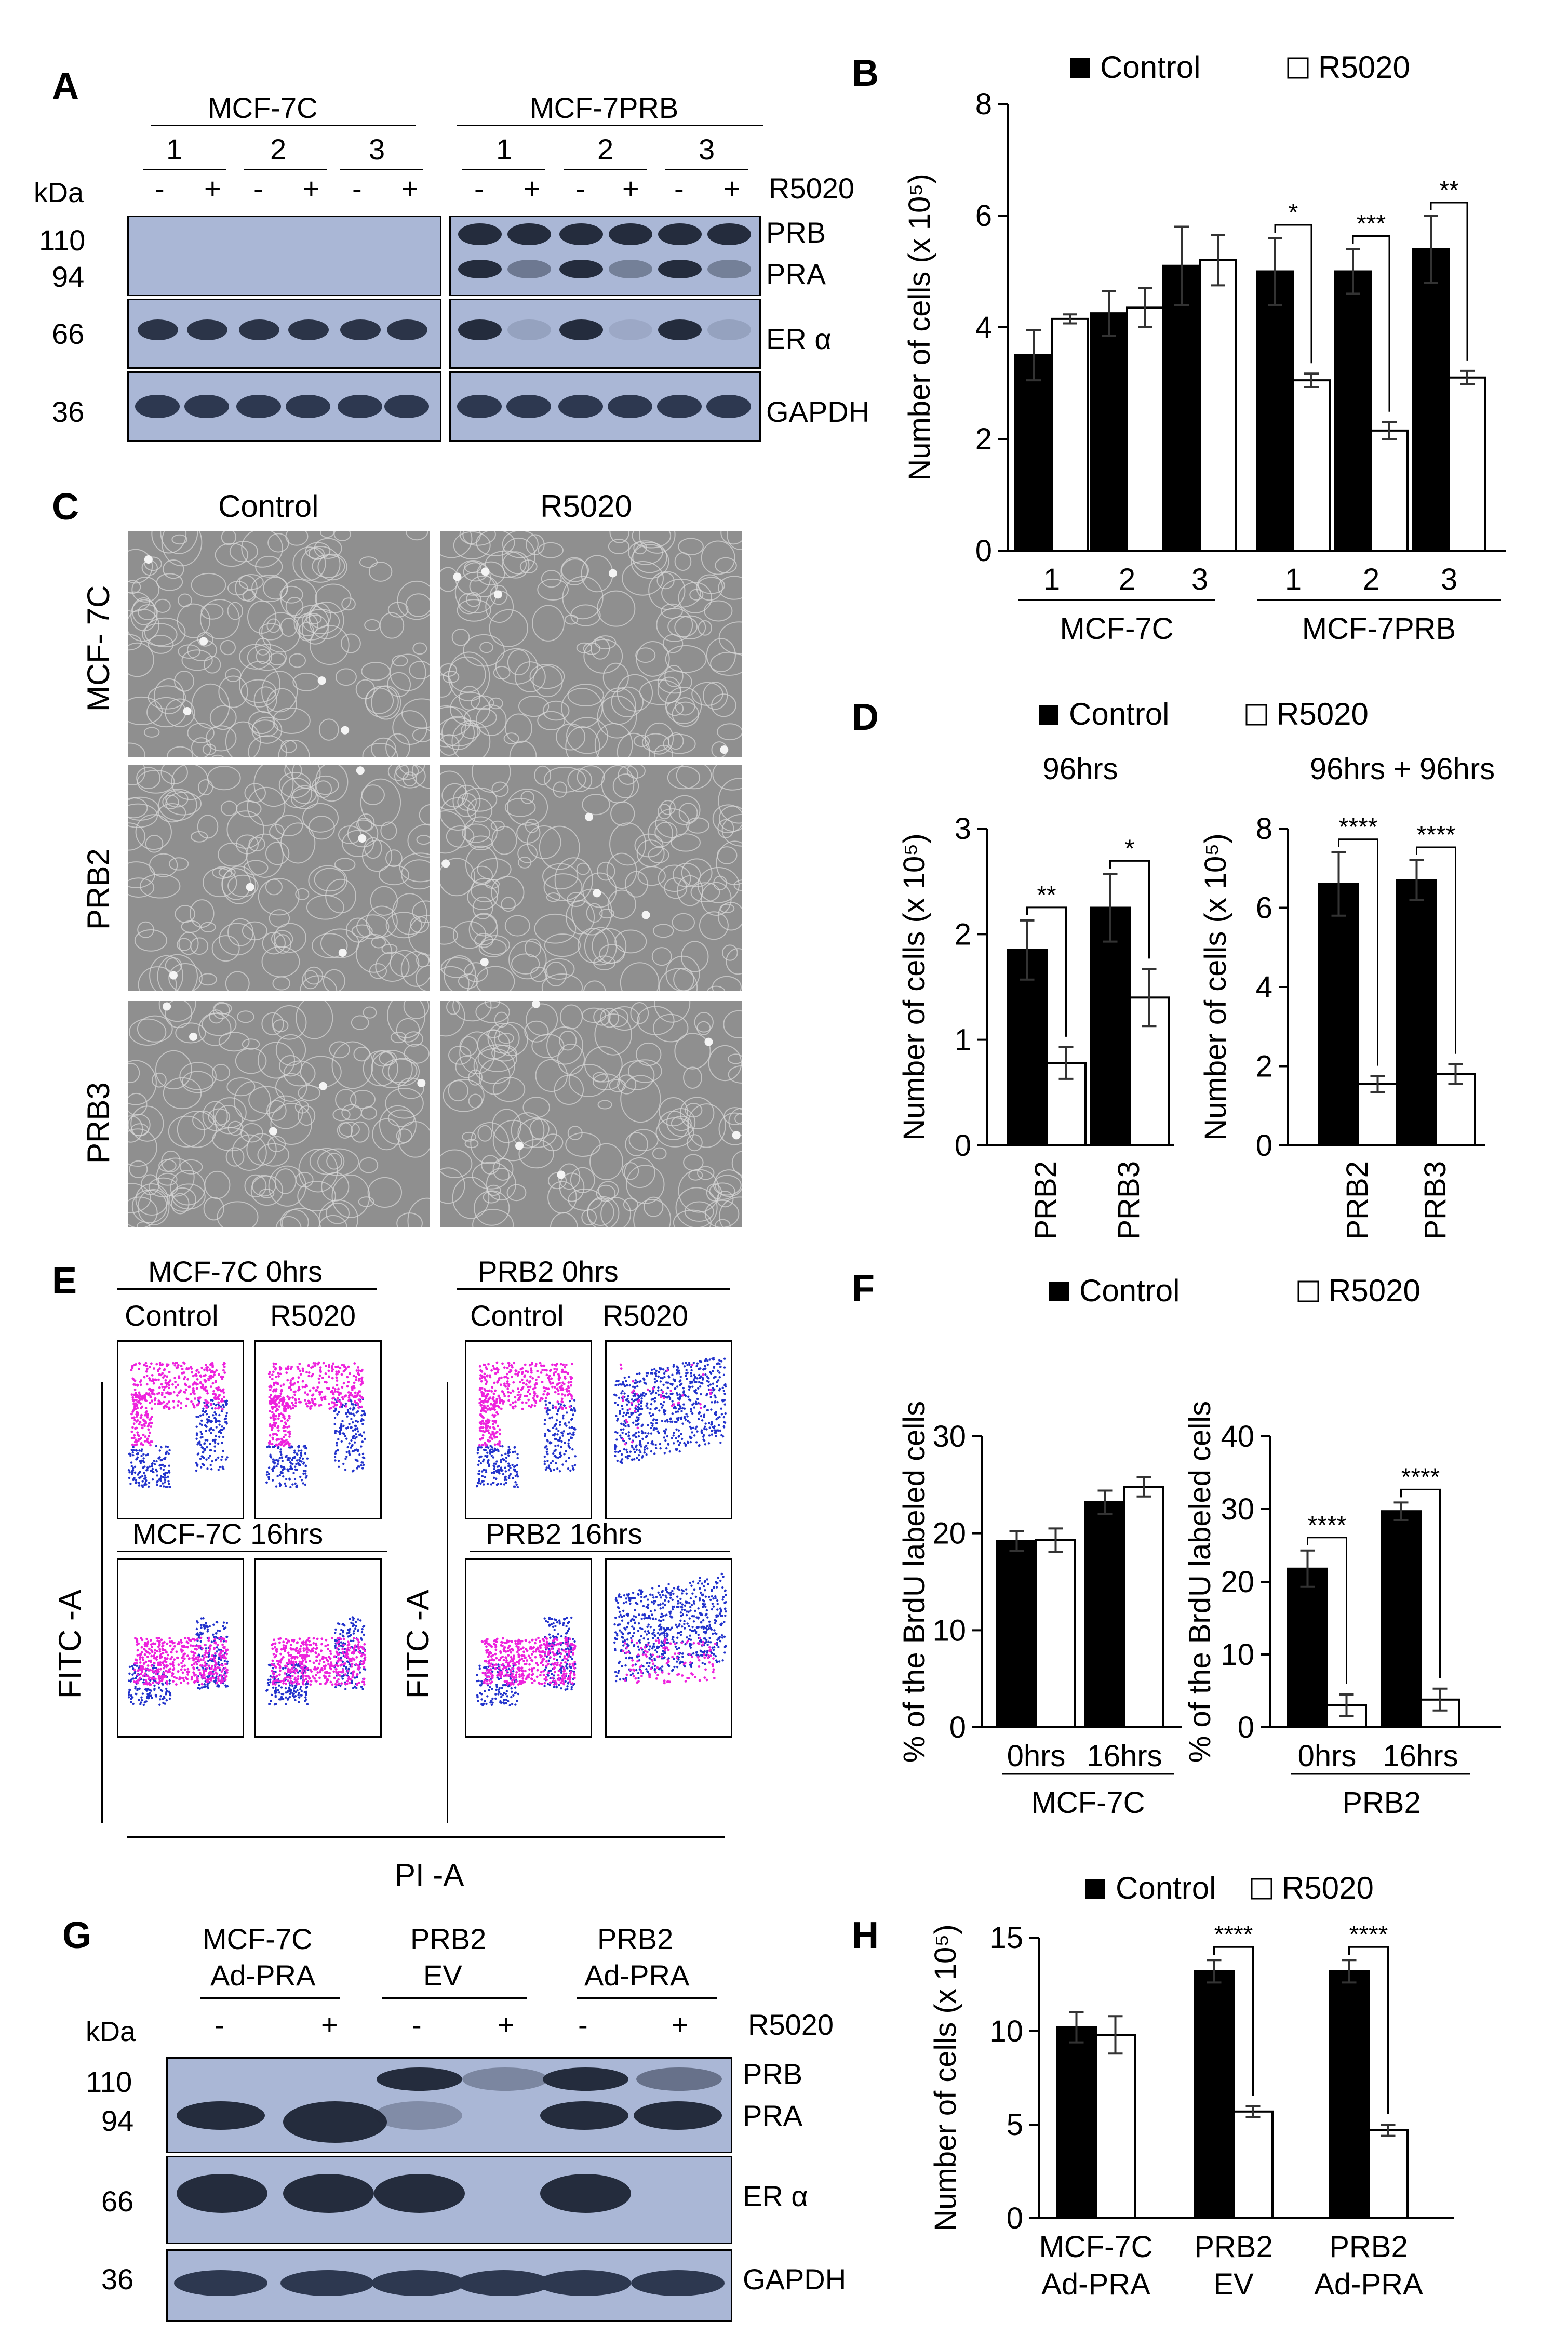 The height and width of the screenshot is (2335, 1568). Describe the element at coordinates (1448, 190) in the screenshot. I see `sig-label: **` at that location.